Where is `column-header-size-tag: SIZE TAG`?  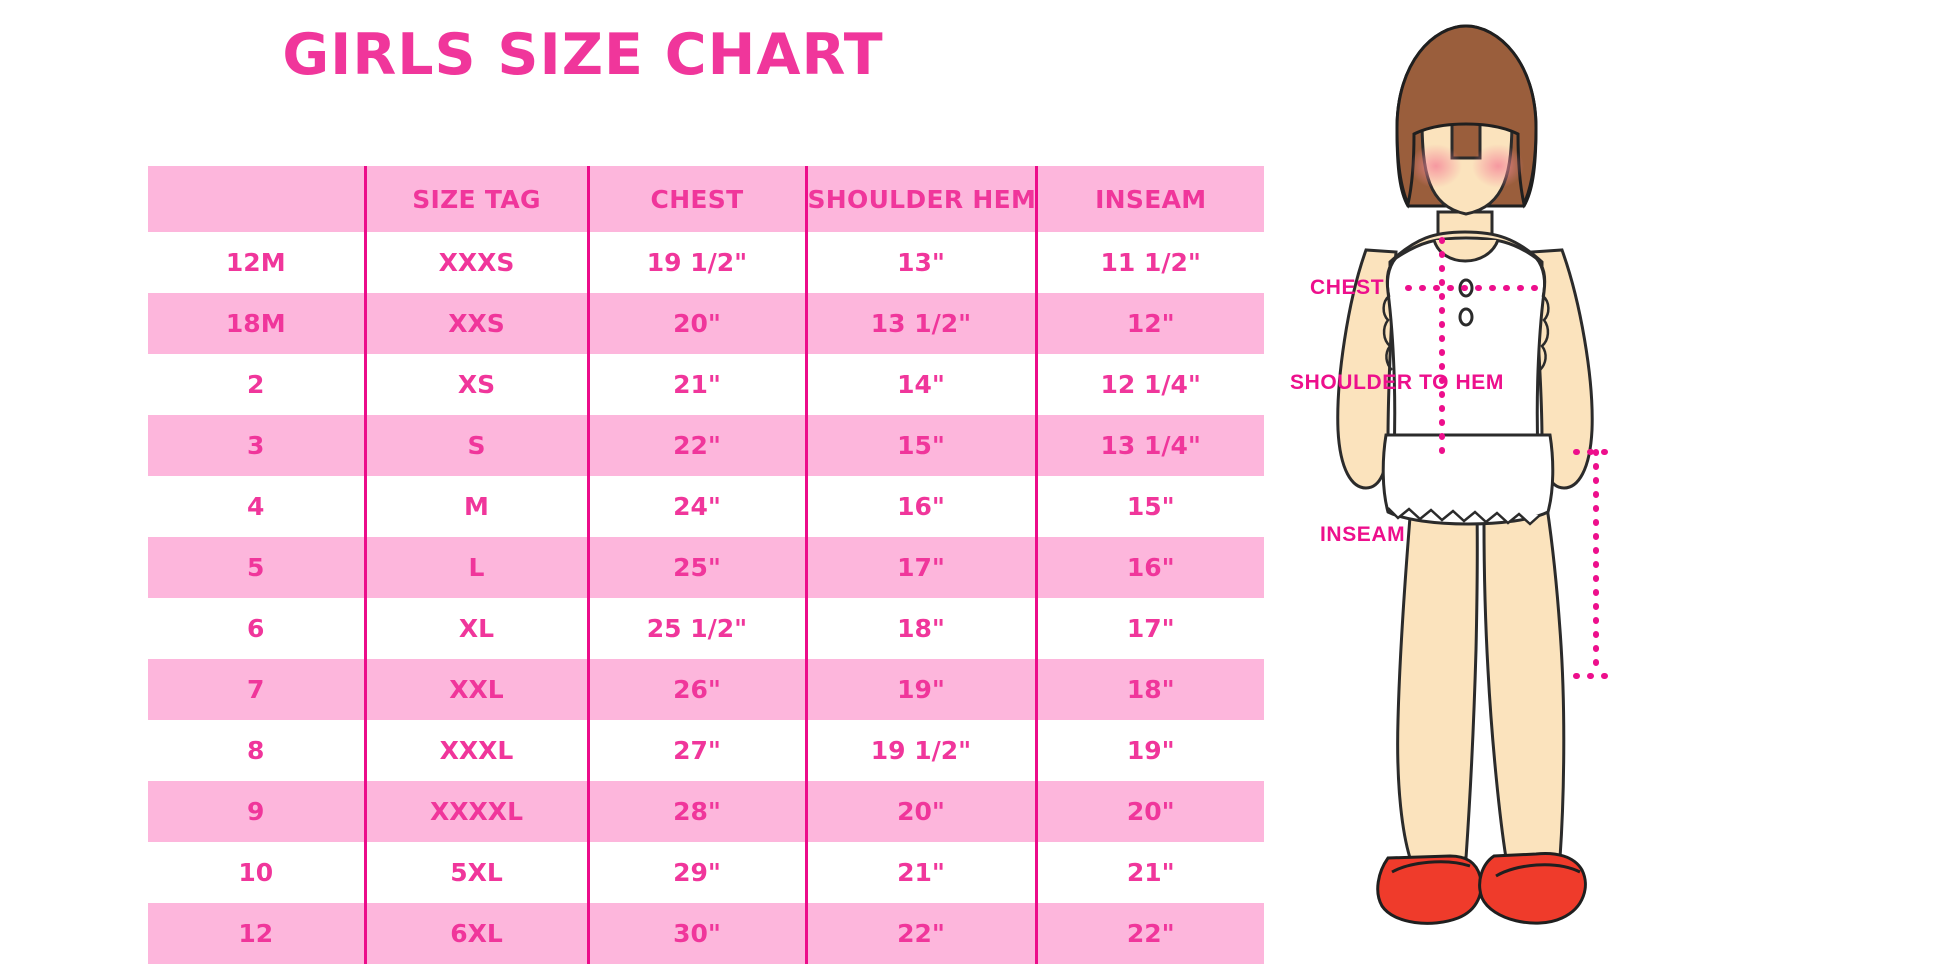 column-header-size-tag: SIZE TAG is located at coordinates (475, 199).